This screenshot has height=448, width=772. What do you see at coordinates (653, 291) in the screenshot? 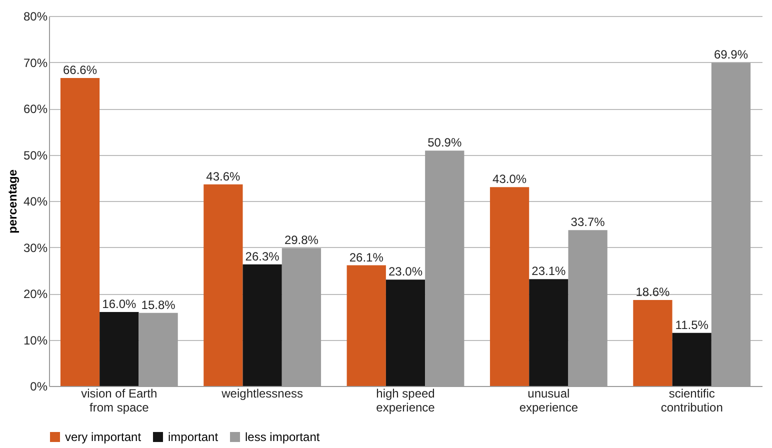
I see `data-label: 18.6%` at bounding box center [653, 291].